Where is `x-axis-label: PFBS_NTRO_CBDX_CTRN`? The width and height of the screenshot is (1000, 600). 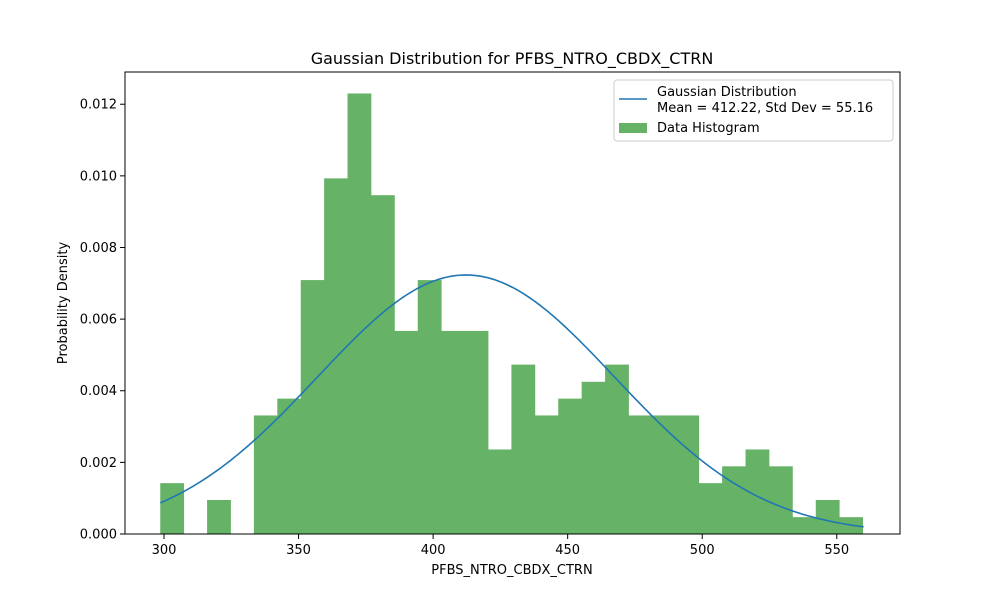
x-axis-label: PFBS_NTRO_CBDX_CTRN is located at coordinates (511, 570).